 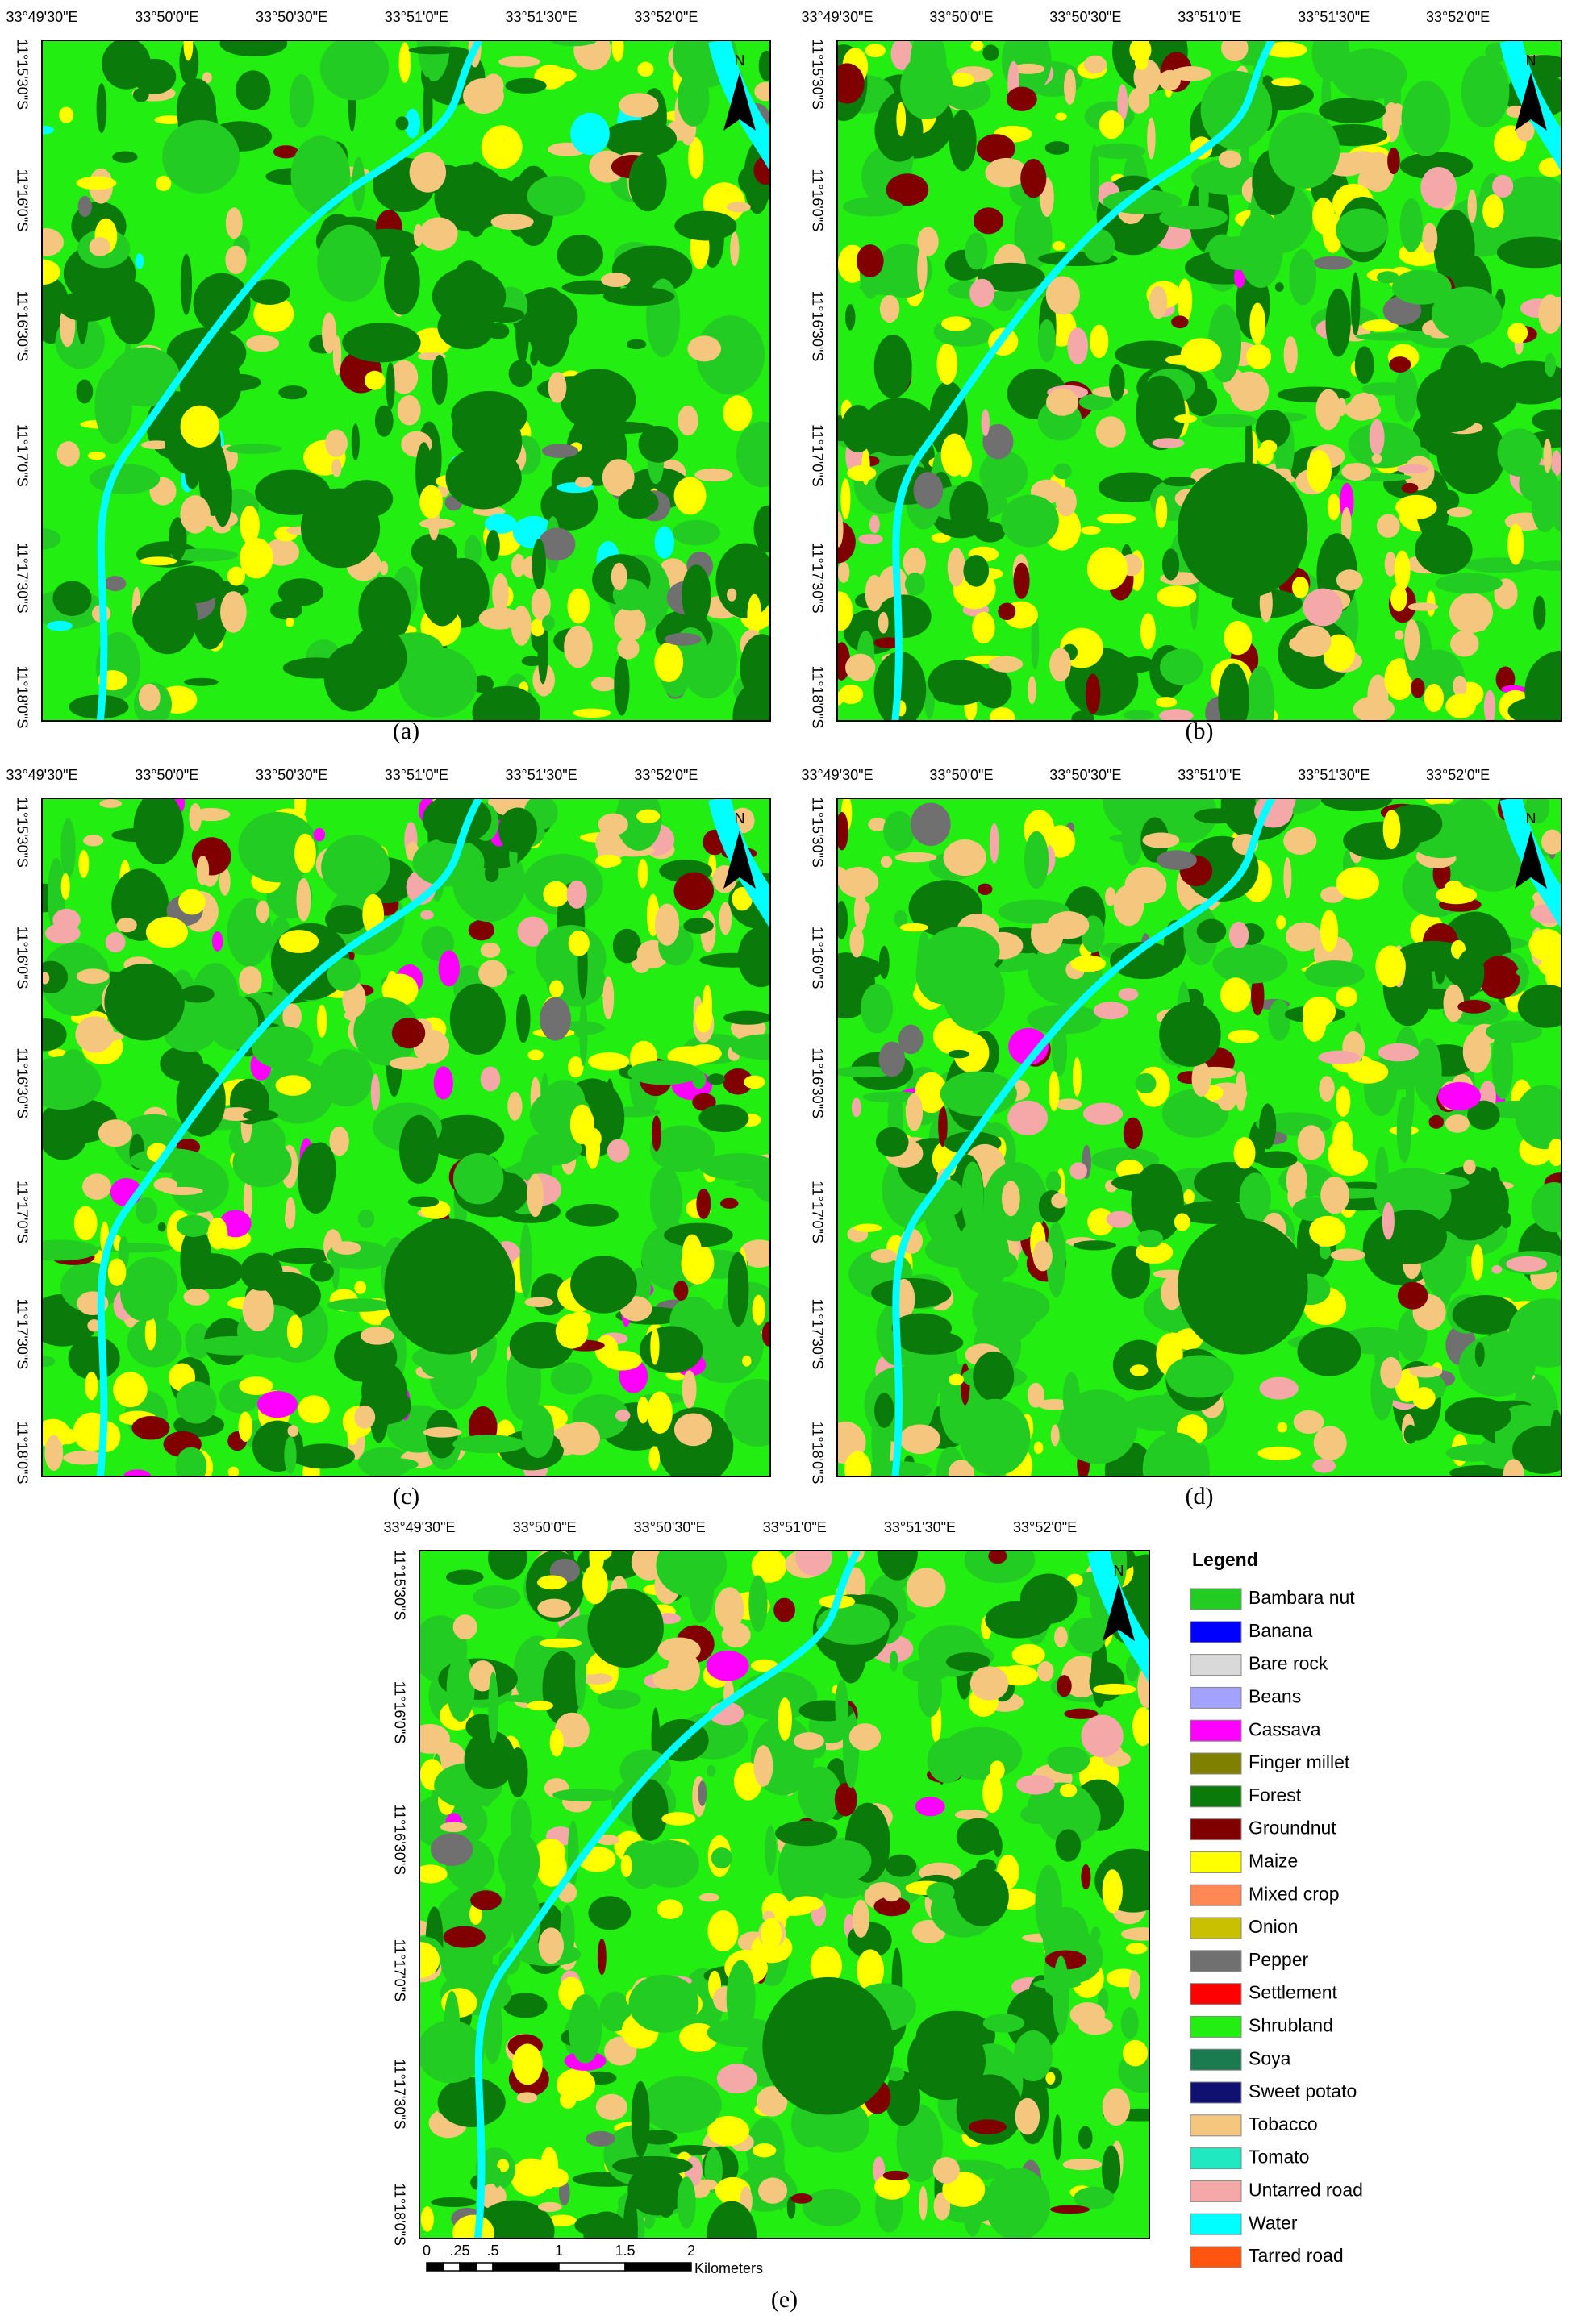 What do you see at coordinates (739, 860) in the screenshot?
I see `north-arrow` at bounding box center [739, 860].